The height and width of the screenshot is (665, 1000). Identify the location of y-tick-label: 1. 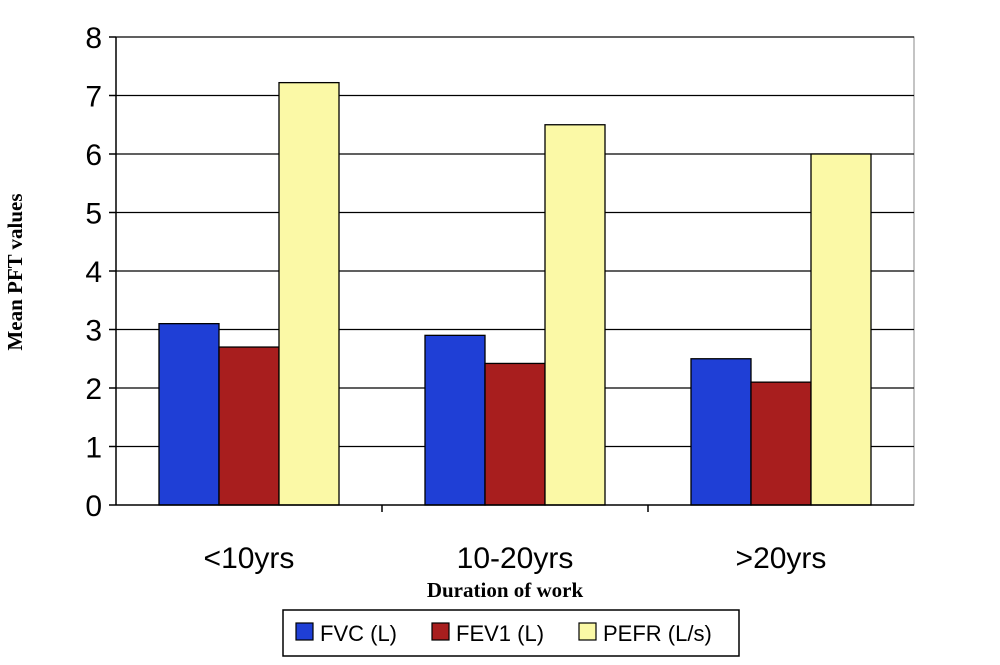
(93, 448).